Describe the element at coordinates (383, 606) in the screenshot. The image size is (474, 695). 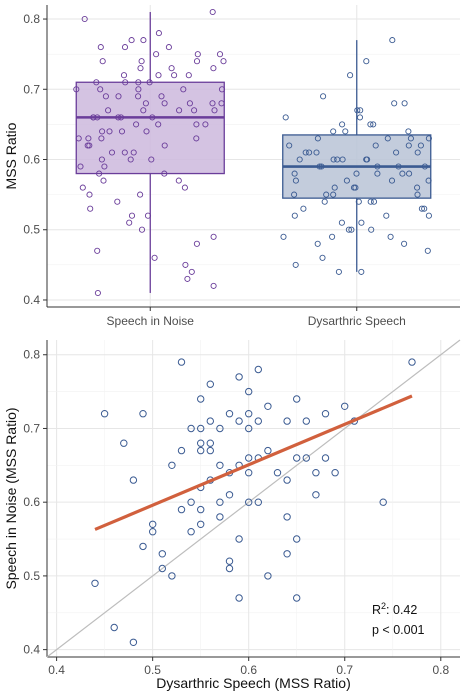
I see `r-squared-superscript: 2` at that location.